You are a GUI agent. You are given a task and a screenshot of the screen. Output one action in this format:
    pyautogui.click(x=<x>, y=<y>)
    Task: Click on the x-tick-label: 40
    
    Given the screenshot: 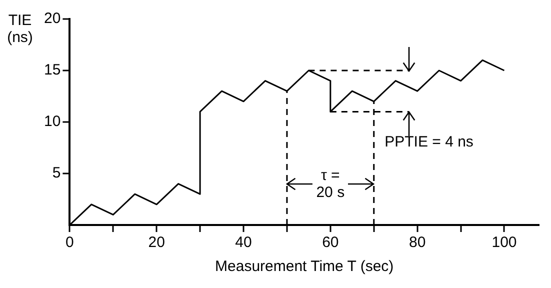 What is the action you would take?
    pyautogui.click(x=243, y=243)
    